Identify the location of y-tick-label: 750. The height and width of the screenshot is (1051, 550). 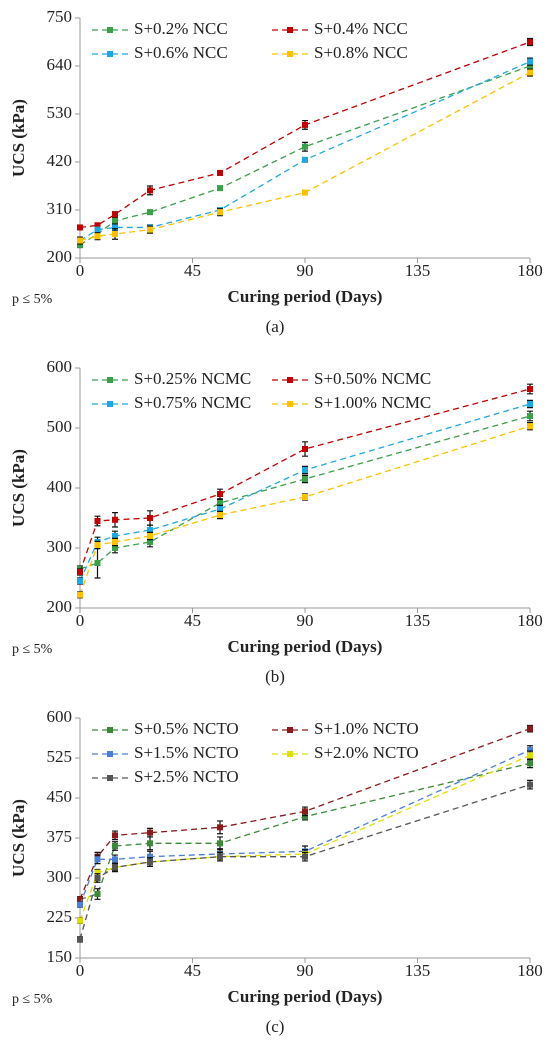
(60, 16).